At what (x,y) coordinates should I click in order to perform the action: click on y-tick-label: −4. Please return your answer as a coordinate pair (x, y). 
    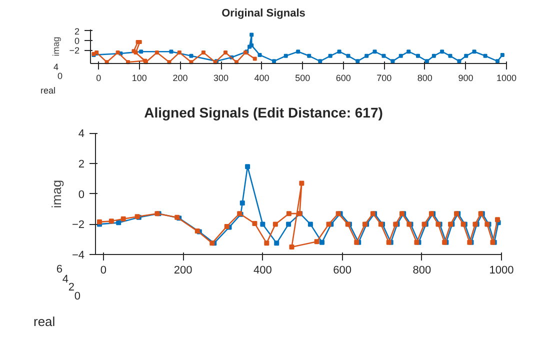
    Looking at the image, I should click on (78, 256).